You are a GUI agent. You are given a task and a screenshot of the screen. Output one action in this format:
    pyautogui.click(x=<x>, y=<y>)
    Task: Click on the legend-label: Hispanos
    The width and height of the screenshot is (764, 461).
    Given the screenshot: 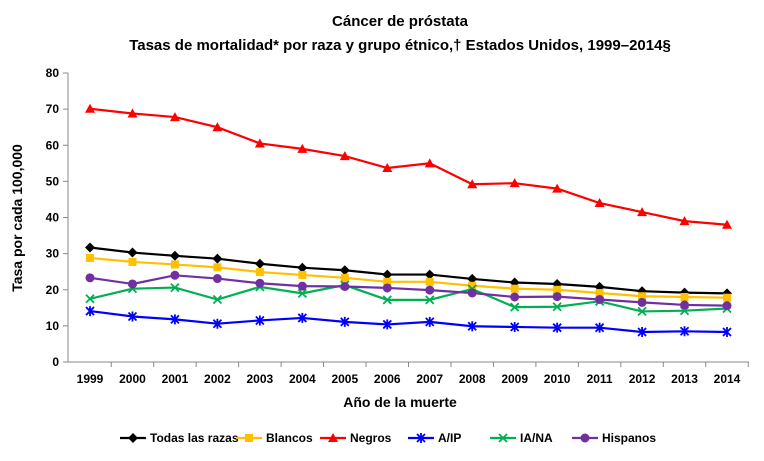 What is the action you would take?
    pyautogui.click(x=629, y=438)
    